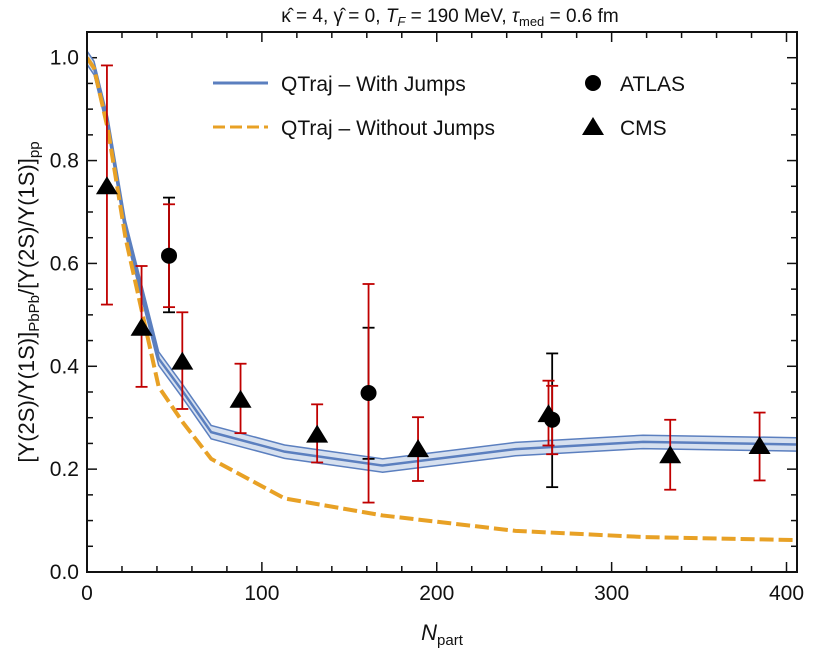 This screenshot has height=652, width=814. I want to click on legend-label: QTraj – Without Jumps, so click(388, 128).